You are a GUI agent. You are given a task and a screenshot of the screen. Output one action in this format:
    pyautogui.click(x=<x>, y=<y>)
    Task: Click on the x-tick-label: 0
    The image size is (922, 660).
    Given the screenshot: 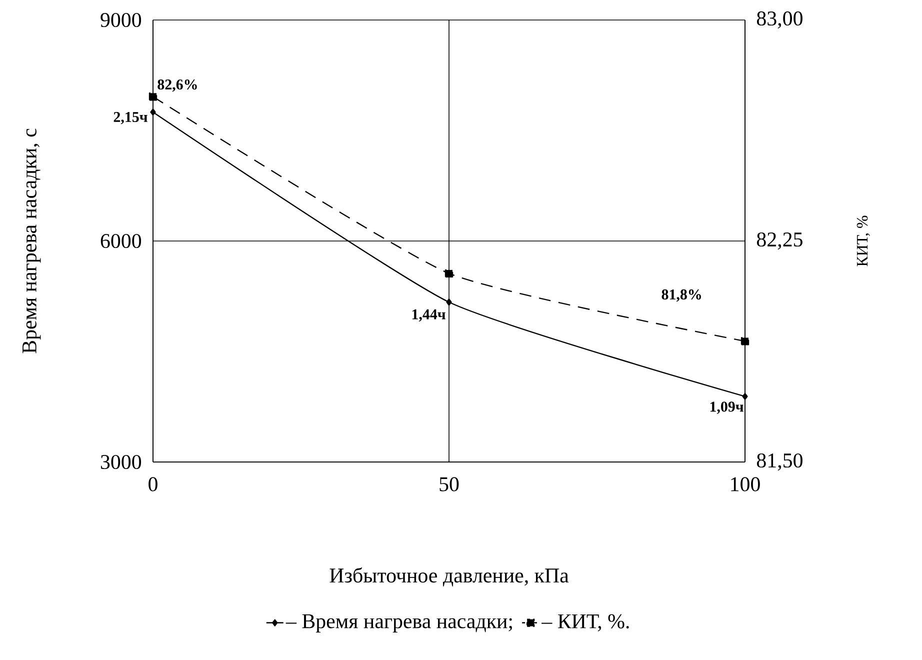 What is the action you would take?
    pyautogui.click(x=153, y=484)
    